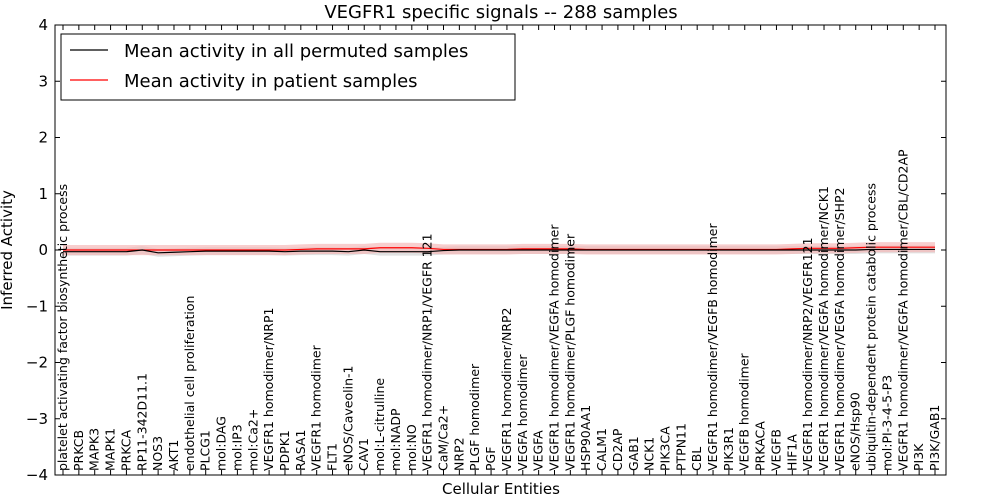  What do you see at coordinates (411, 447) in the screenshot?
I see `category-label: mol:NO` at bounding box center [411, 447].